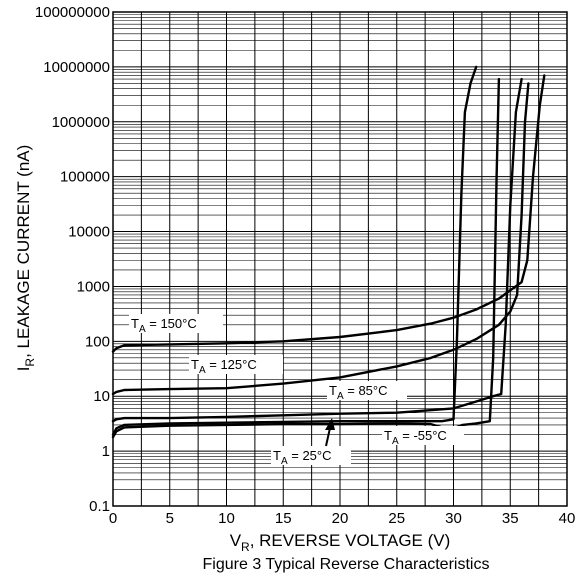  What do you see at coordinates (567, 518) in the screenshot?
I see `x-tick-label: 40` at bounding box center [567, 518].